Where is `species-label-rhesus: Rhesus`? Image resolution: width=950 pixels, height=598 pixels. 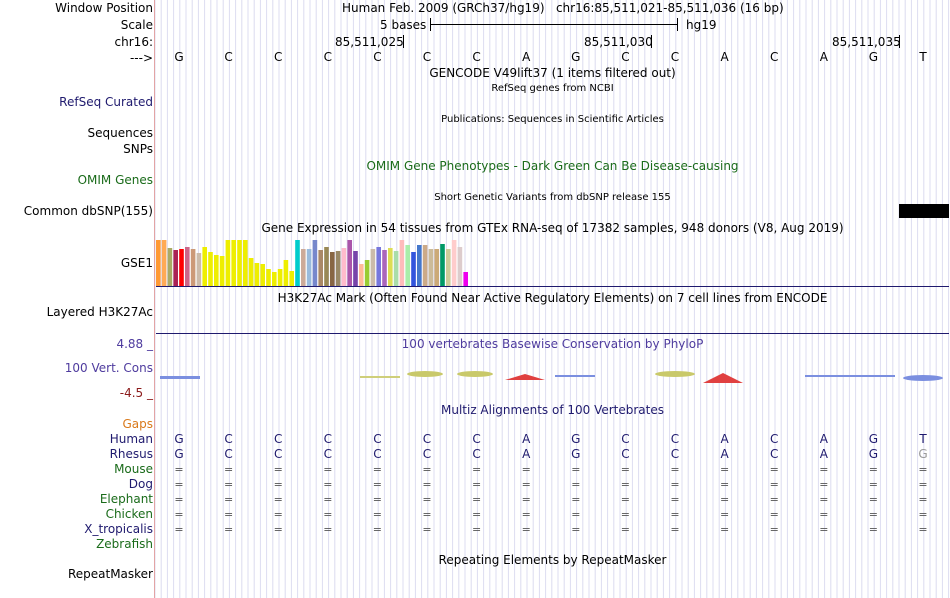 species-label-rhesus: Rhesus is located at coordinates (131, 454).